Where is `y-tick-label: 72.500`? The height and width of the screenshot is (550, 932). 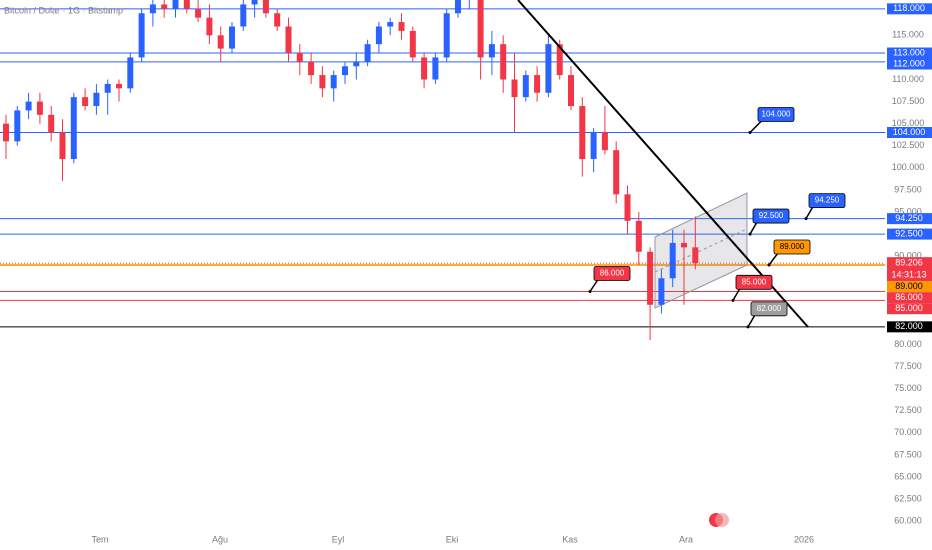
y-tick-label: 72.500 is located at coordinates (908, 410).